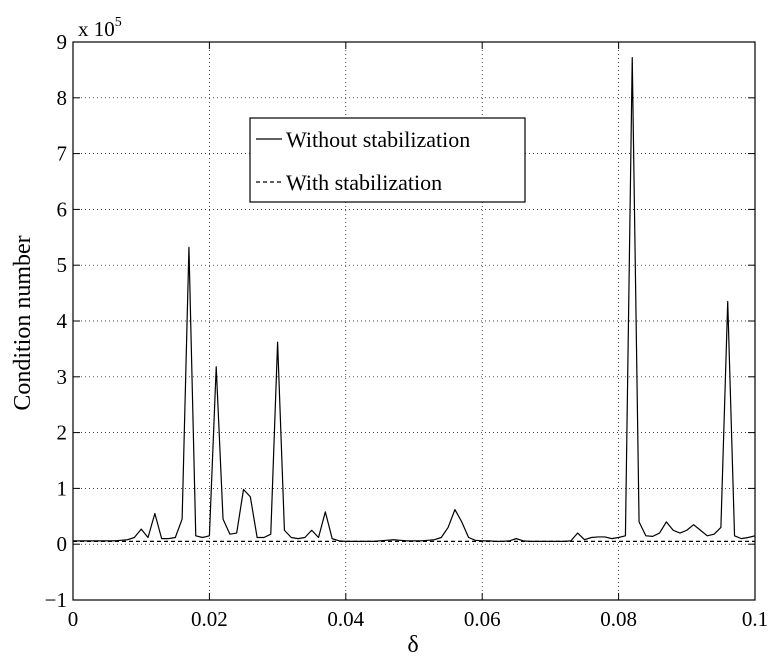 Image resolution: width=773 pixels, height=660 pixels. Describe the element at coordinates (73, 619) in the screenshot. I see `x-tick-label: 0` at that location.